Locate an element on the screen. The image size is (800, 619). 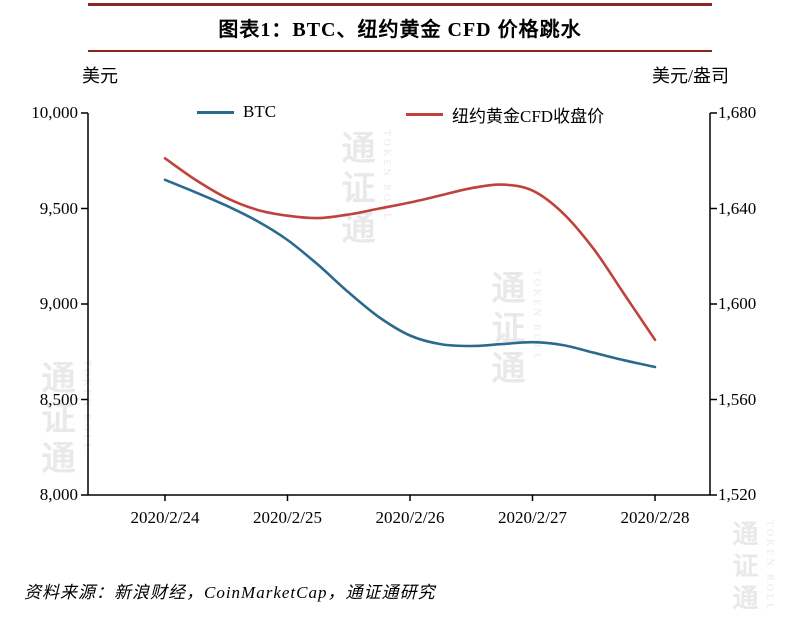
right-axis-unit-label: 美元/盎司 is located at coordinates (691, 76).